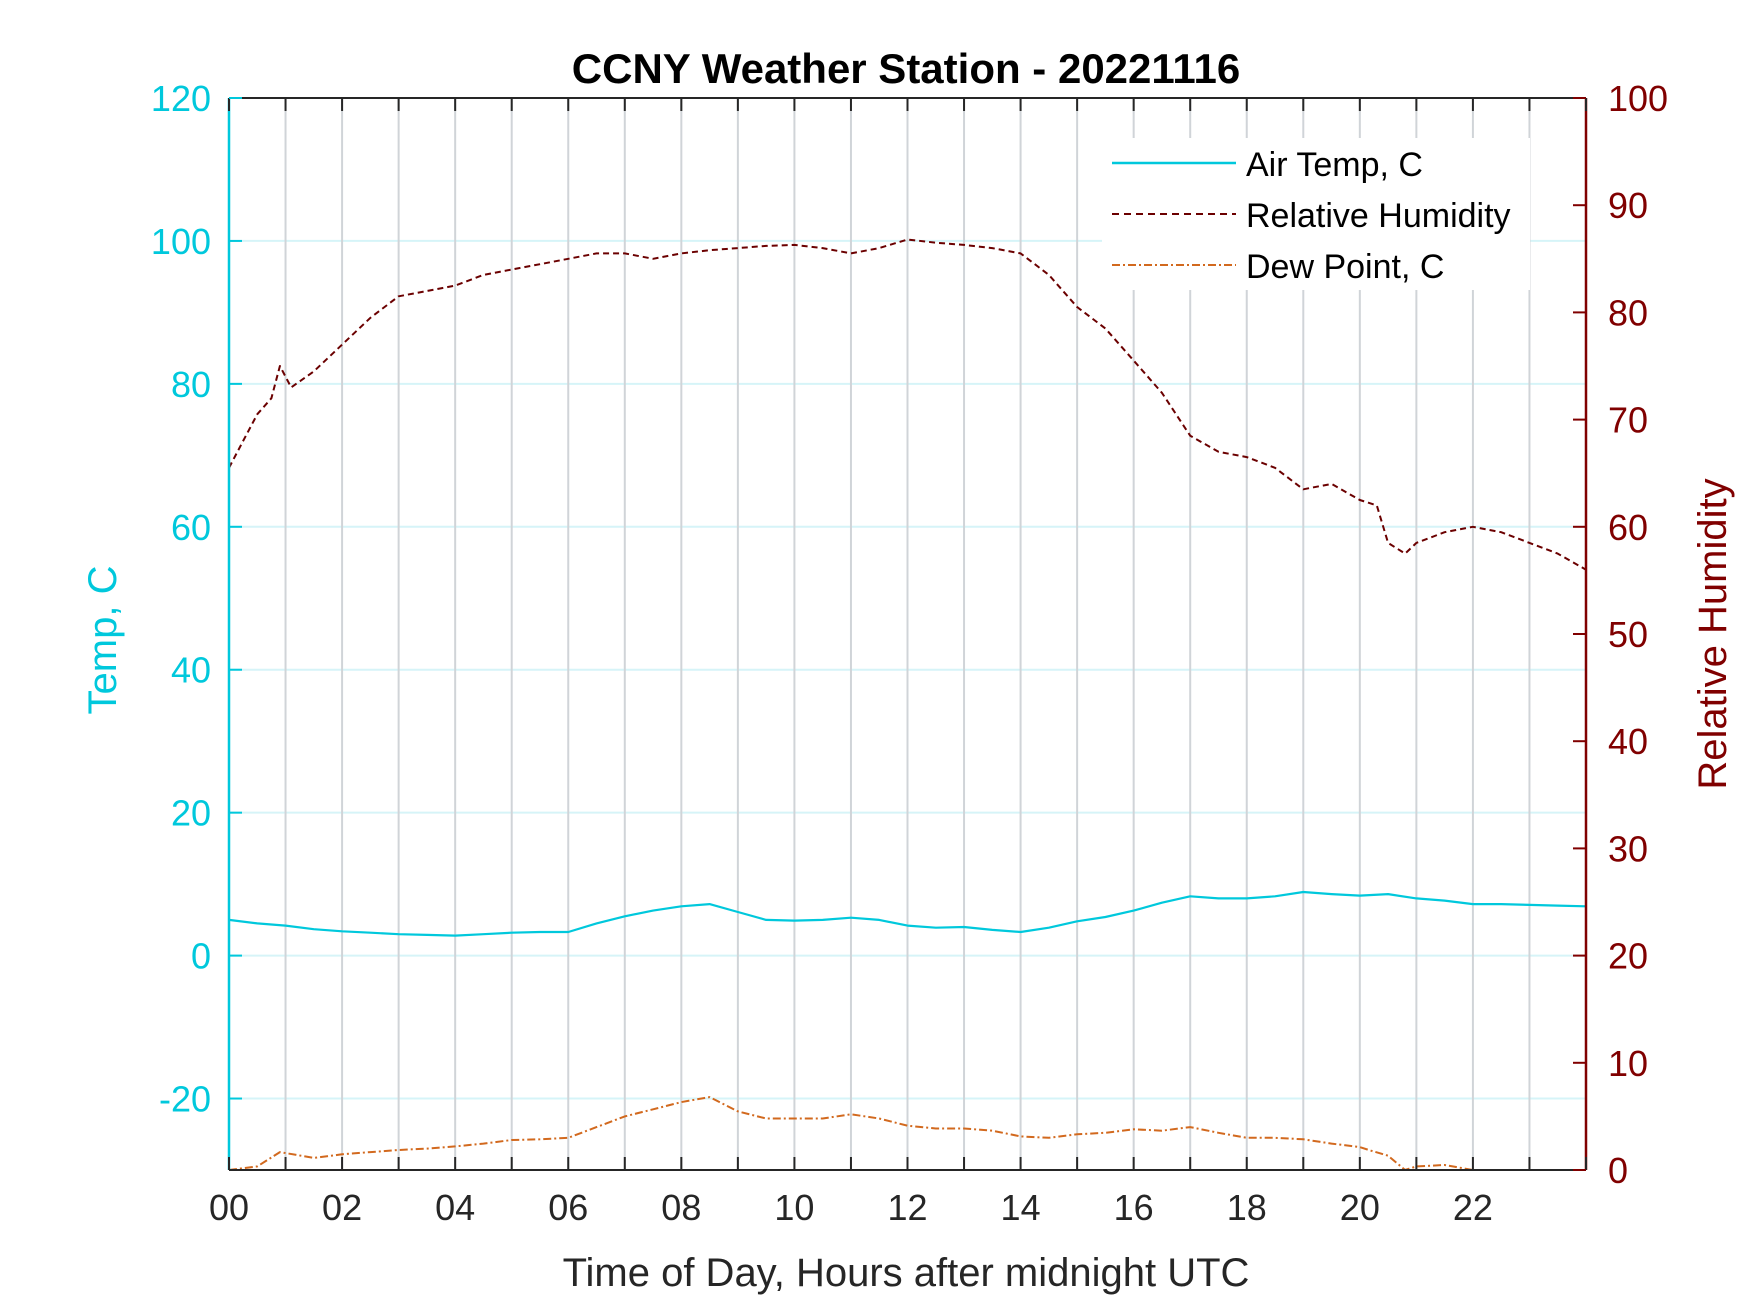 The width and height of the screenshot is (1750, 1313). What do you see at coordinates (907, 1207) in the screenshot?
I see `x-tick-label: 12` at bounding box center [907, 1207].